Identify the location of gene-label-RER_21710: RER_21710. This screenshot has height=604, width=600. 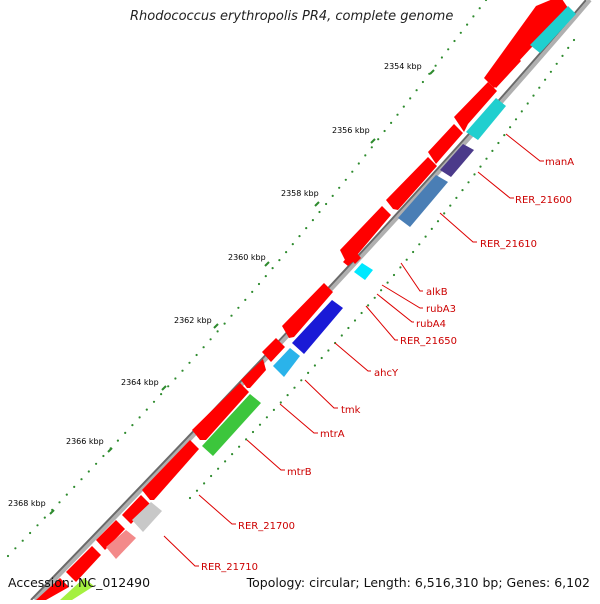
(229, 567).